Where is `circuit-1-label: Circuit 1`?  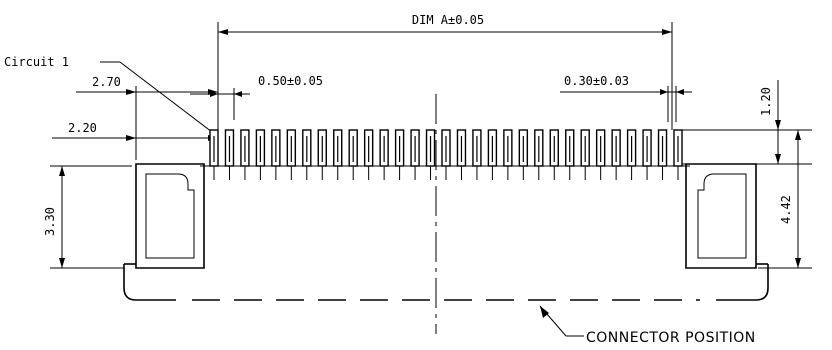 circuit-1-label: Circuit 1 is located at coordinates (36, 62).